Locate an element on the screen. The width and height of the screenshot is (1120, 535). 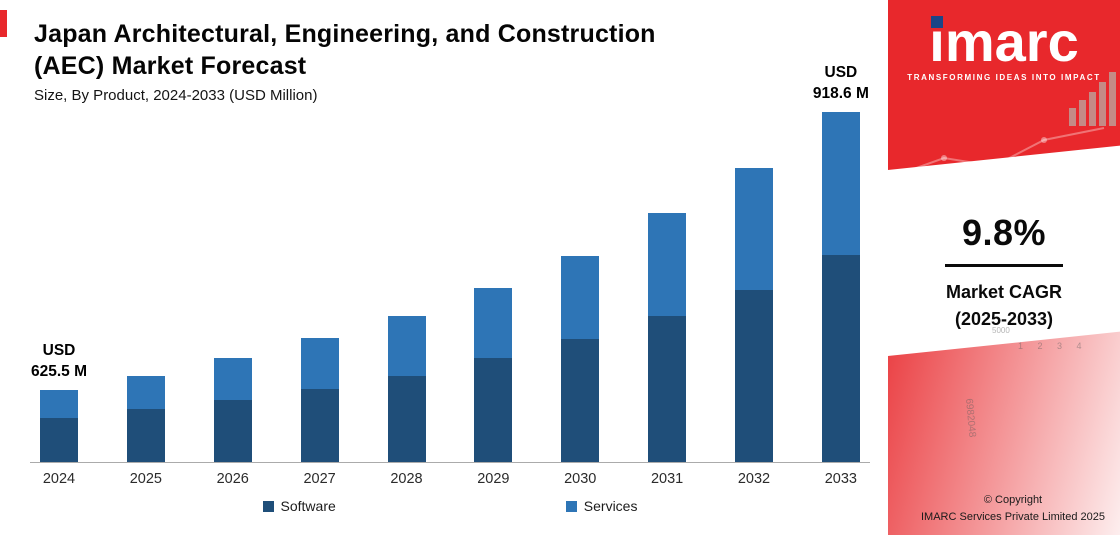
legend-item-software: Software is located at coordinates (299, 506).